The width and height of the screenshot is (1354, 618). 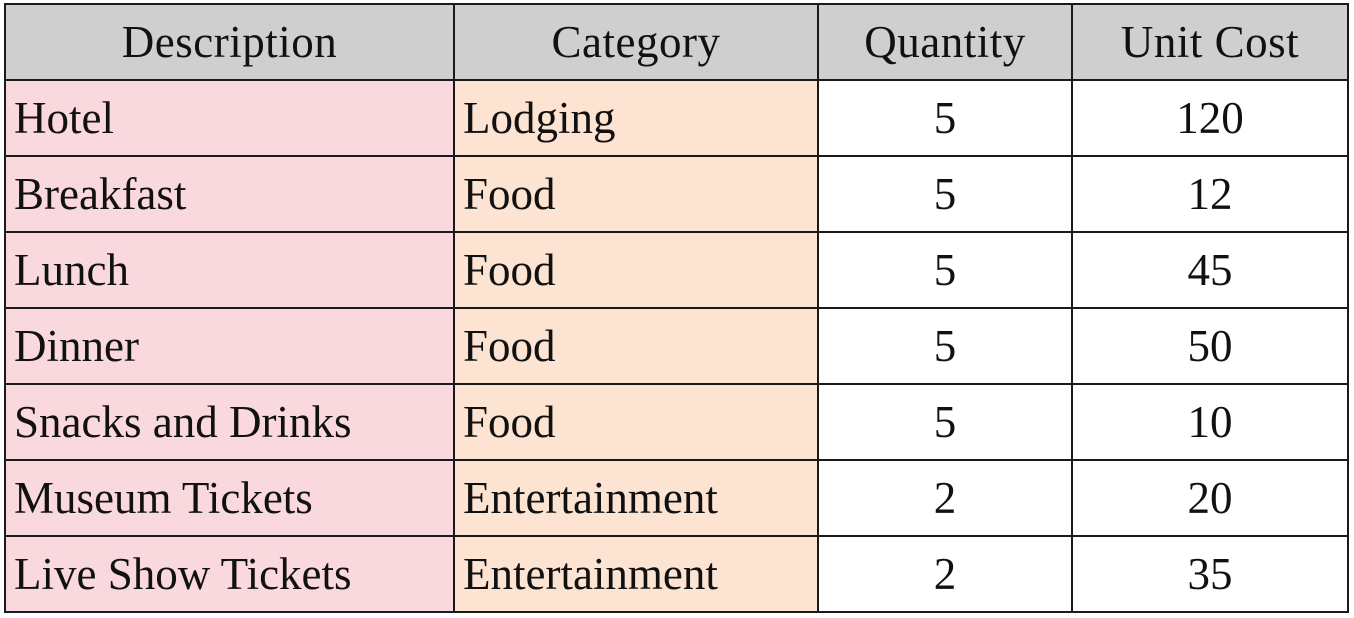 What do you see at coordinates (1210, 194) in the screenshot?
I see `cell-unit-cost: 12` at bounding box center [1210, 194].